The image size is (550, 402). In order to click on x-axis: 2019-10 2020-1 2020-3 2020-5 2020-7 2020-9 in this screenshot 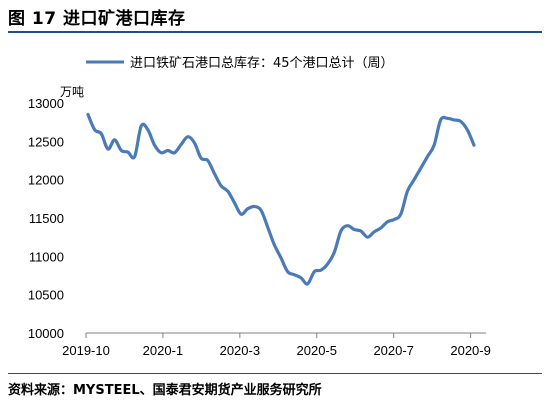, I will do `click(276, 345)`.